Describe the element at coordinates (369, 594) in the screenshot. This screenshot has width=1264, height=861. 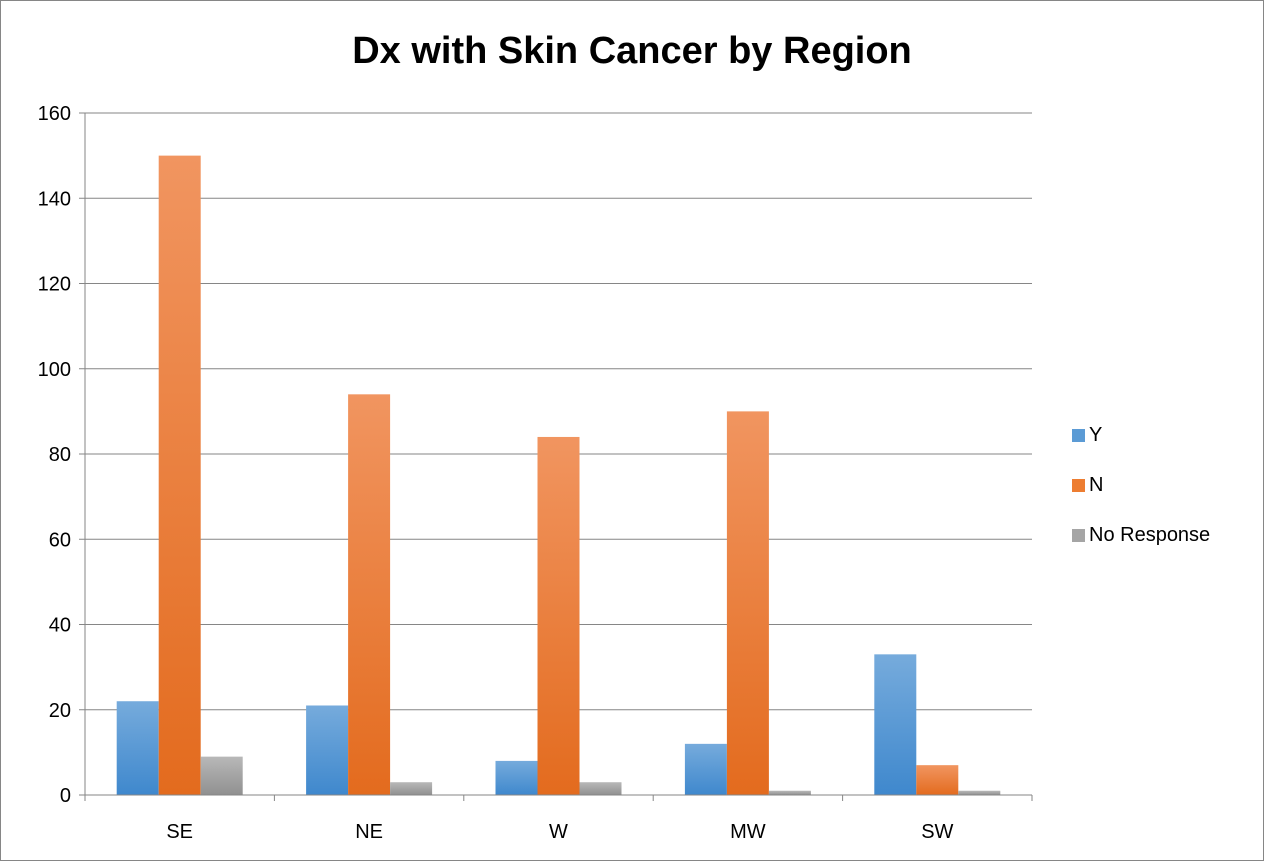
I see `bar-n-ne` at that location.